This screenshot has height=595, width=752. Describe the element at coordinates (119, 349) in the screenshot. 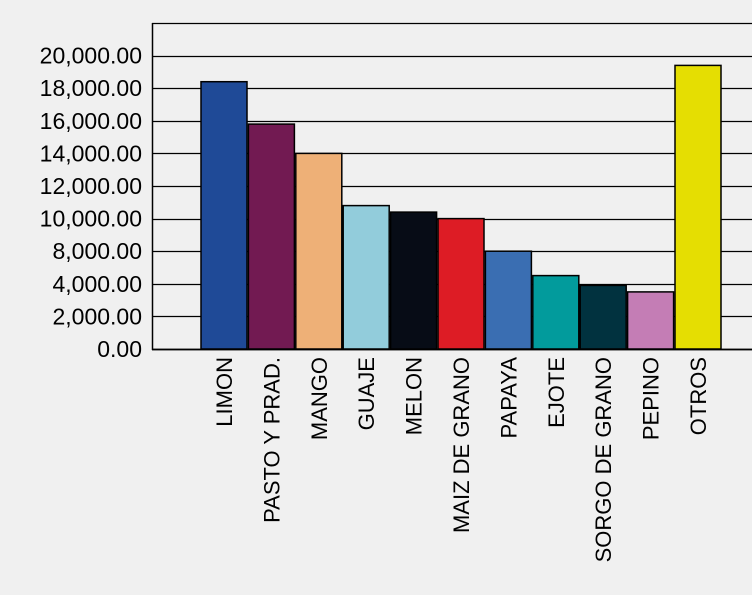

I see `y-tick-label: 0.00` at that location.